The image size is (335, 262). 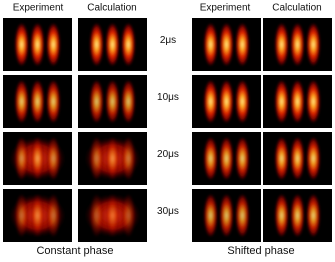 I want to click on time-label: 20μs, so click(x=168, y=154).